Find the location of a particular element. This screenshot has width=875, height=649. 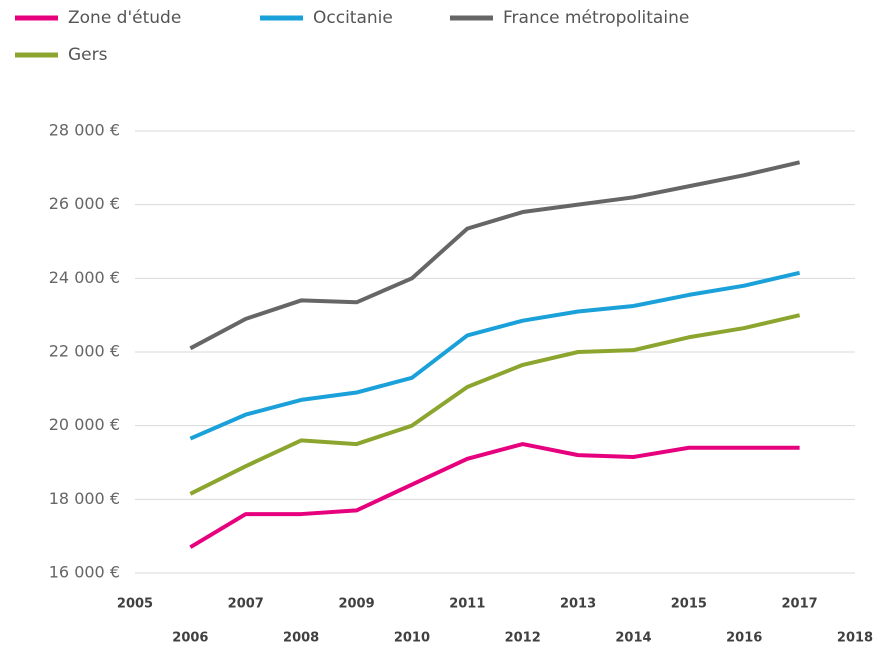

legend-label: Gers is located at coordinates (88, 55).